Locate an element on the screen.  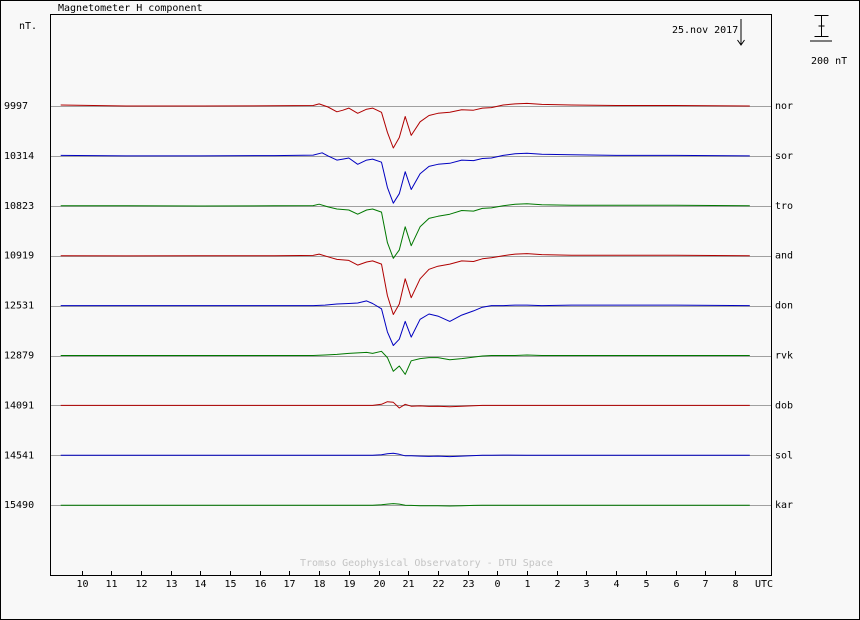
baseline-value-rvk: 12879 is located at coordinates (19, 356).